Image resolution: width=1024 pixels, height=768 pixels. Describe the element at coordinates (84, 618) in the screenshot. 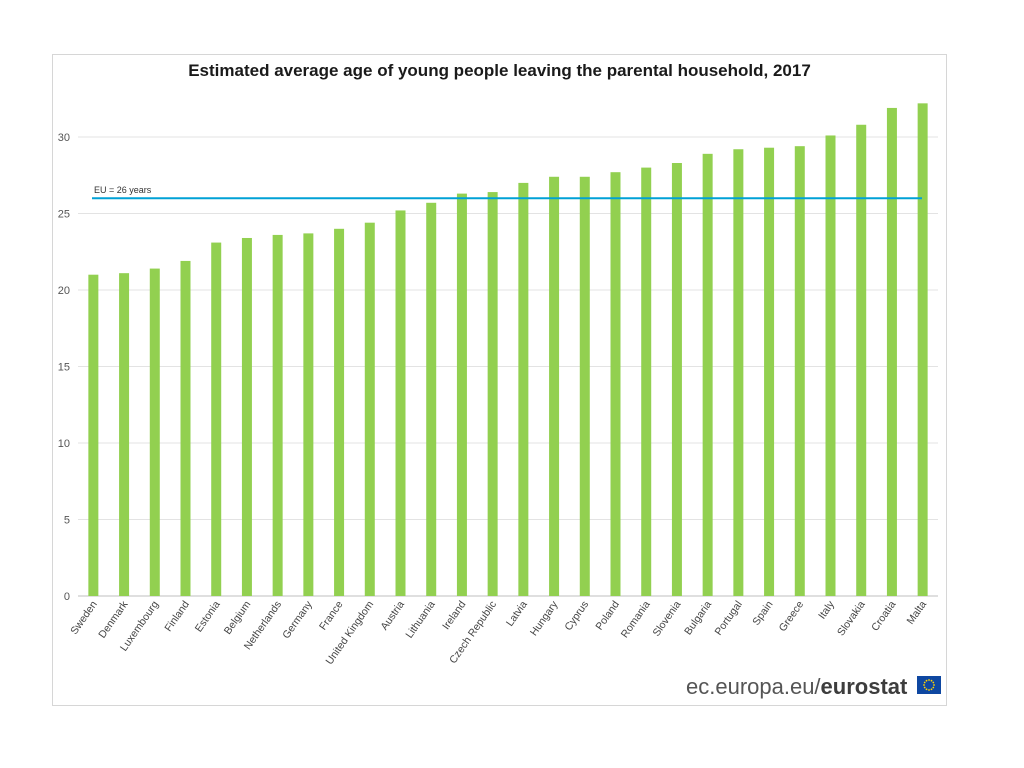

I see `x-tick-label: Sweden` at that location.